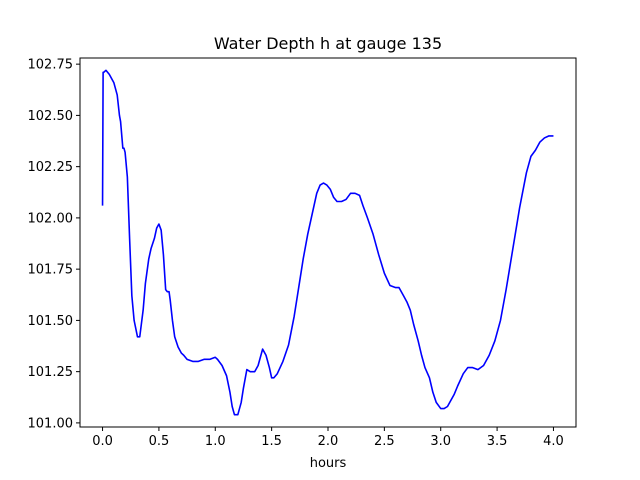 This screenshot has width=640, height=480. What do you see at coordinates (51, 321) in the screenshot?
I see `y-tick-label: 101.50` at bounding box center [51, 321].